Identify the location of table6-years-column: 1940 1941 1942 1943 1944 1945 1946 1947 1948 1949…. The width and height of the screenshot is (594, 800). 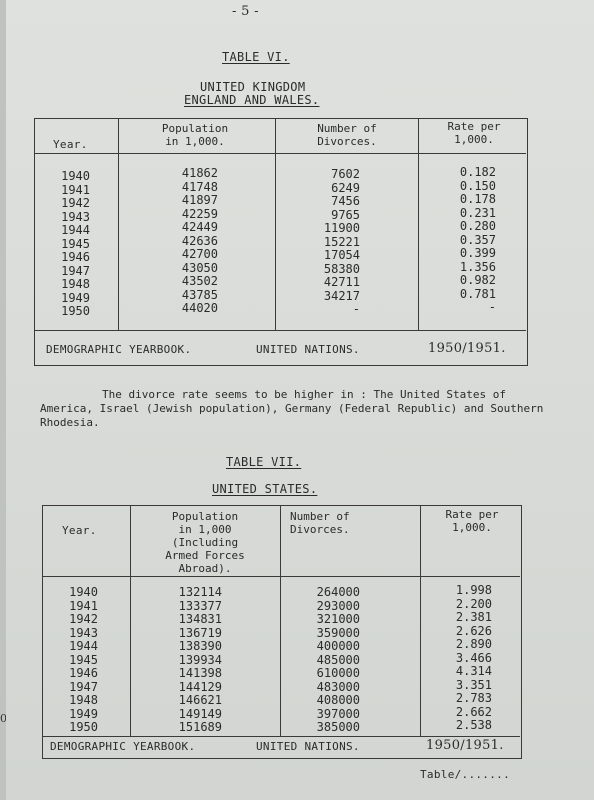
(65, 244).